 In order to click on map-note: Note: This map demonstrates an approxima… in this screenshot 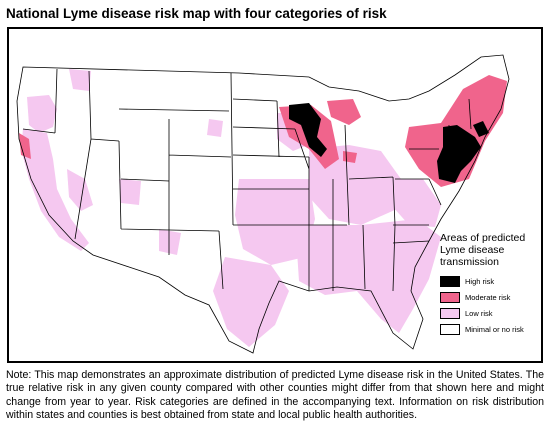, I will do `click(275, 395)`.